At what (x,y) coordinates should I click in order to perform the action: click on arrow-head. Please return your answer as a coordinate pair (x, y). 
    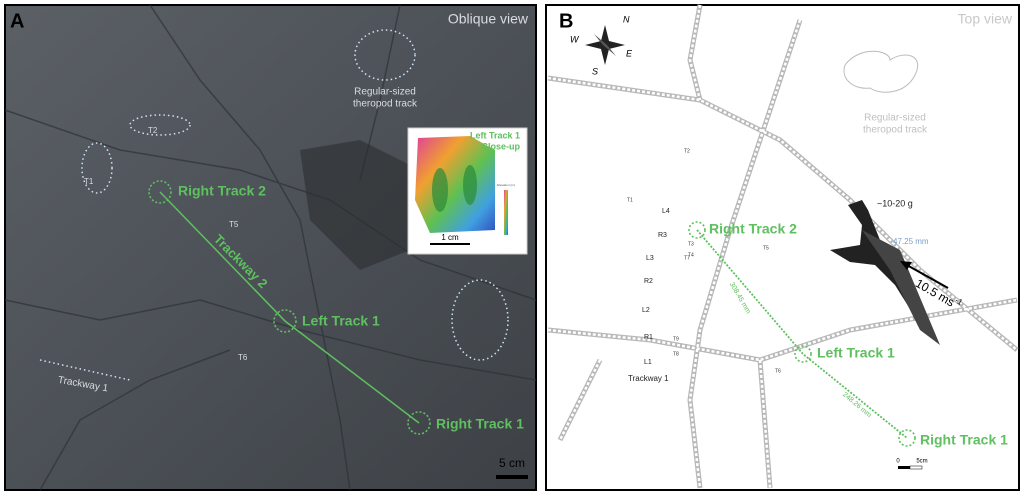
    Looking at the image, I should click on (906, 265).